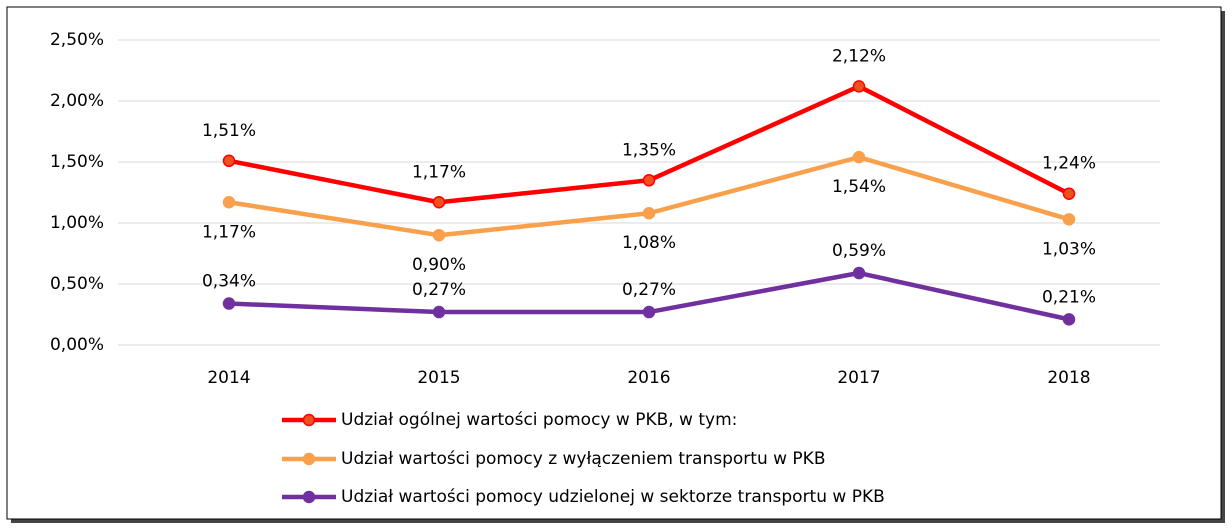  I want to click on data-label: 1,54%, so click(859, 187).